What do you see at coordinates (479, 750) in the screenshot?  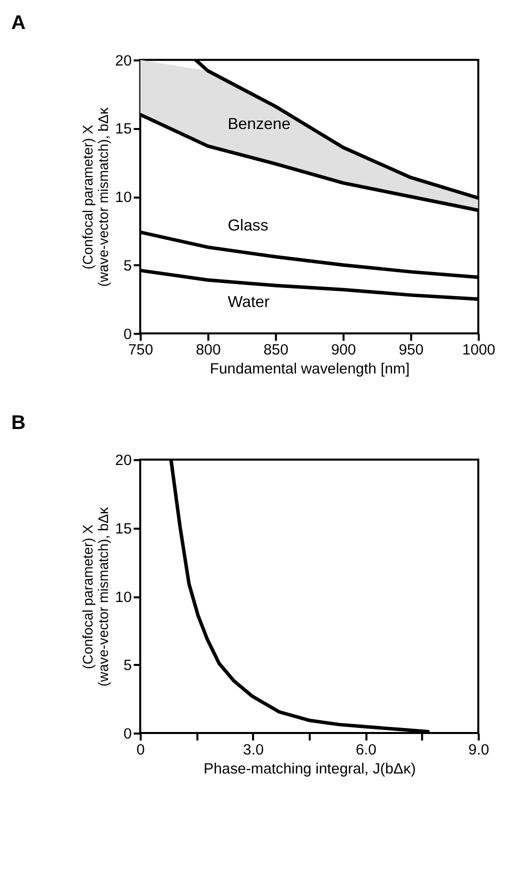 I see `x-tick-label: 9.0` at bounding box center [479, 750].